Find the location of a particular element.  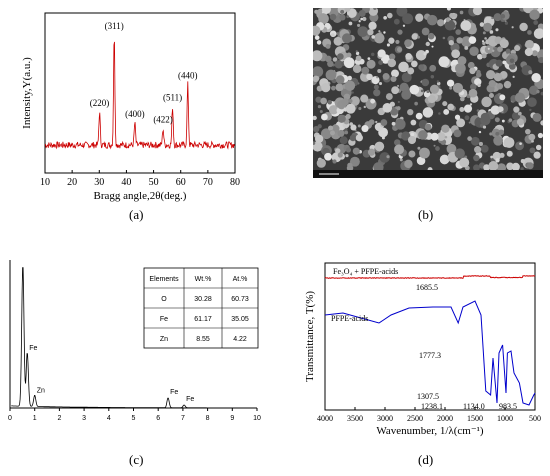

caption-a: (a) is located at coordinates (136, 214).